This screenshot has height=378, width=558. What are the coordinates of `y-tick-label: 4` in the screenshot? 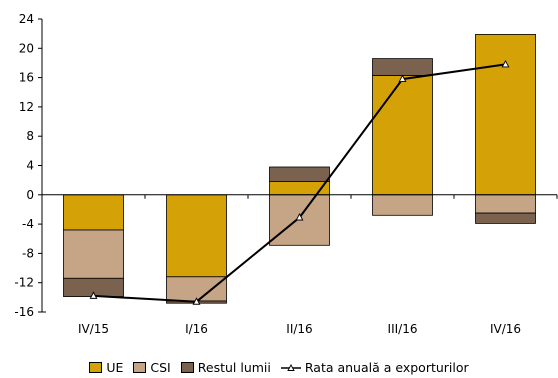 It's located at (30, 166).